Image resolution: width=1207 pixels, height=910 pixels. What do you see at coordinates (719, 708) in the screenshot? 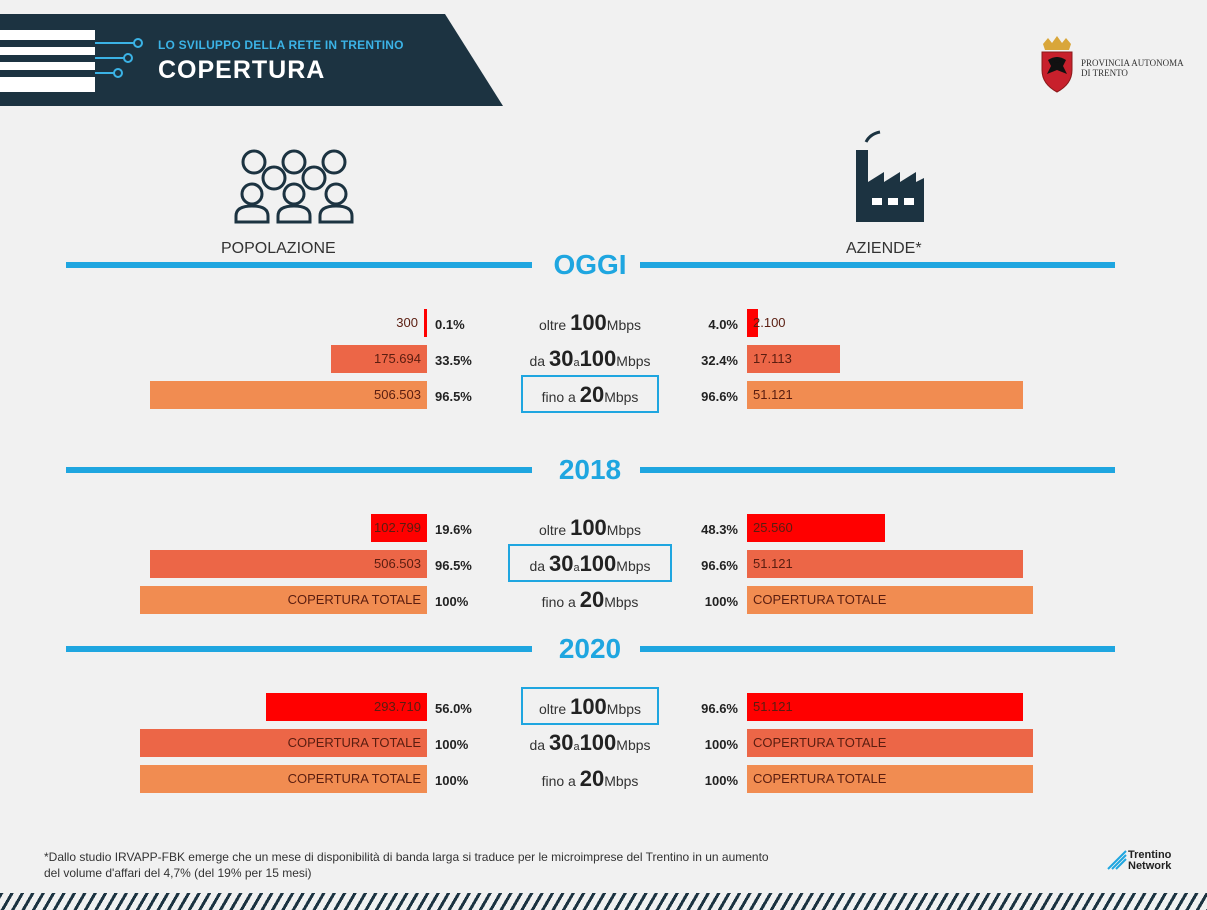
I see `pct-aziende: 96.6%` at bounding box center [719, 708].